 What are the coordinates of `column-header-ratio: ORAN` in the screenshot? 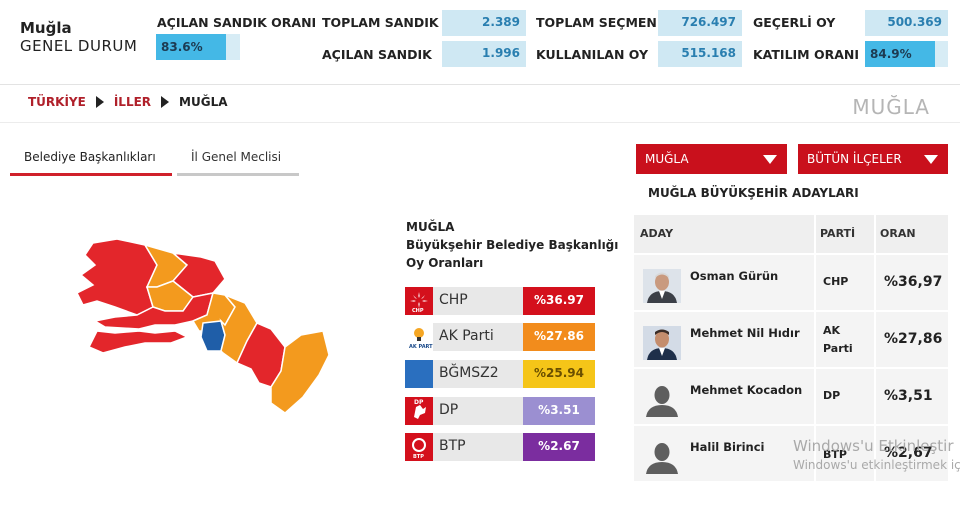 It's located at (898, 233).